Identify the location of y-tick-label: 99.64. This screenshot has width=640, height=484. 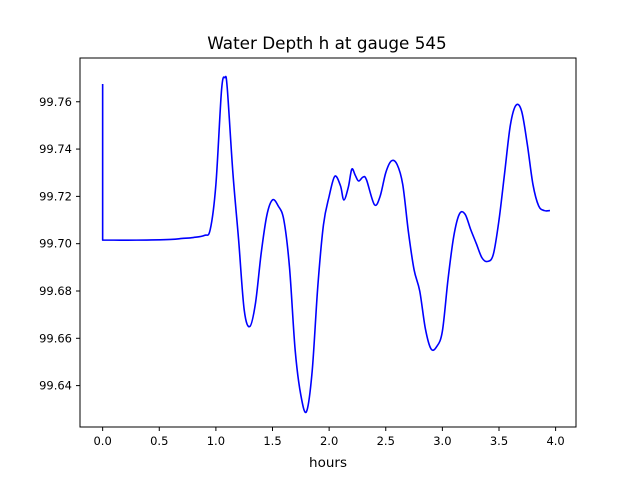
(55, 386).